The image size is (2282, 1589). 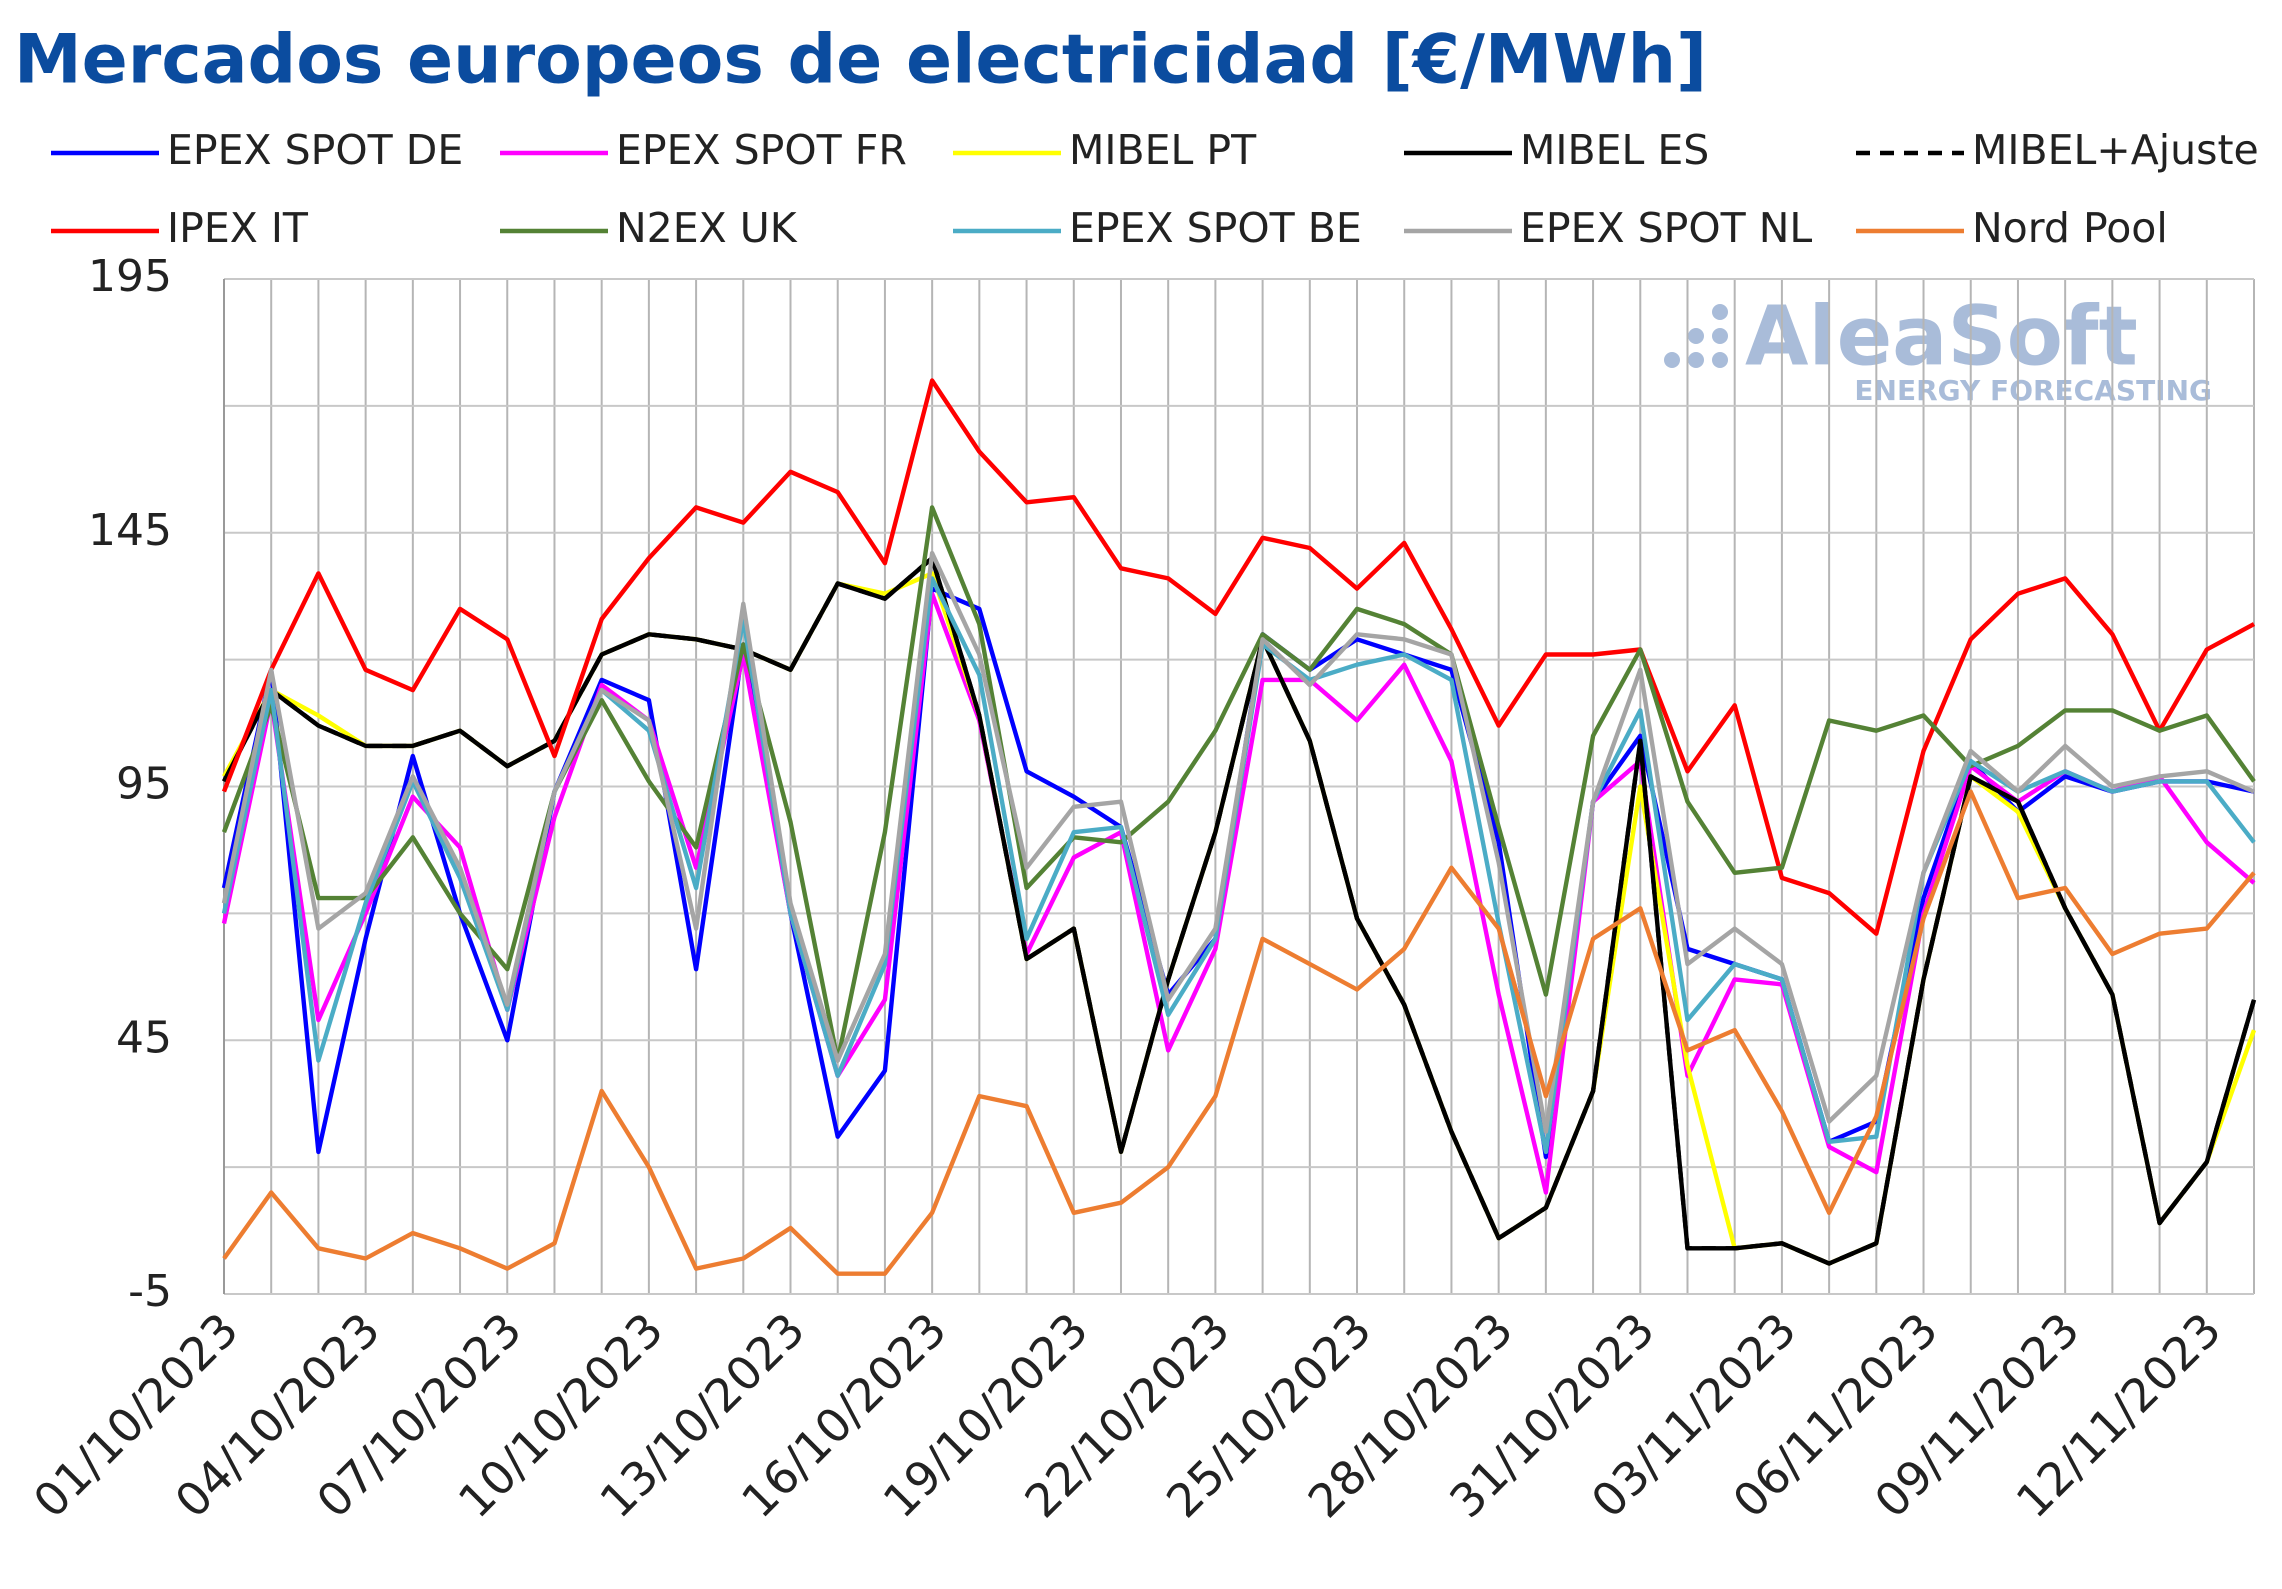 I want to click on y-tick-label: 95, so click(x=144, y=784).